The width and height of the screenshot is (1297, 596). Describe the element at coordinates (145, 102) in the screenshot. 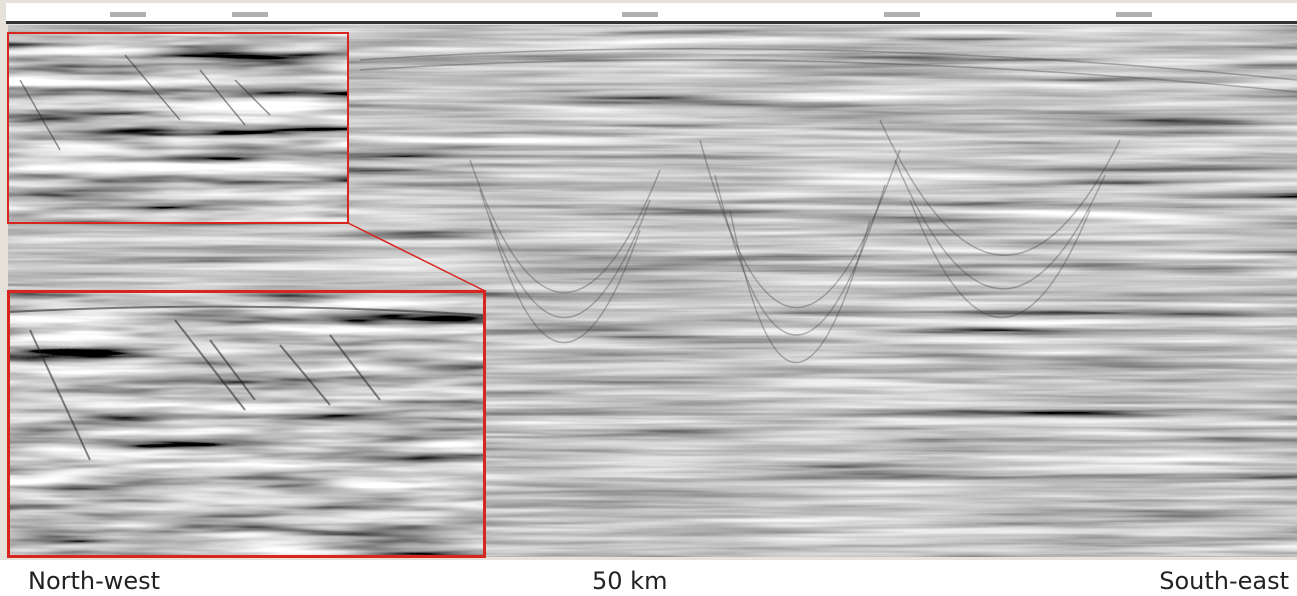

I see `faults-small` at that location.